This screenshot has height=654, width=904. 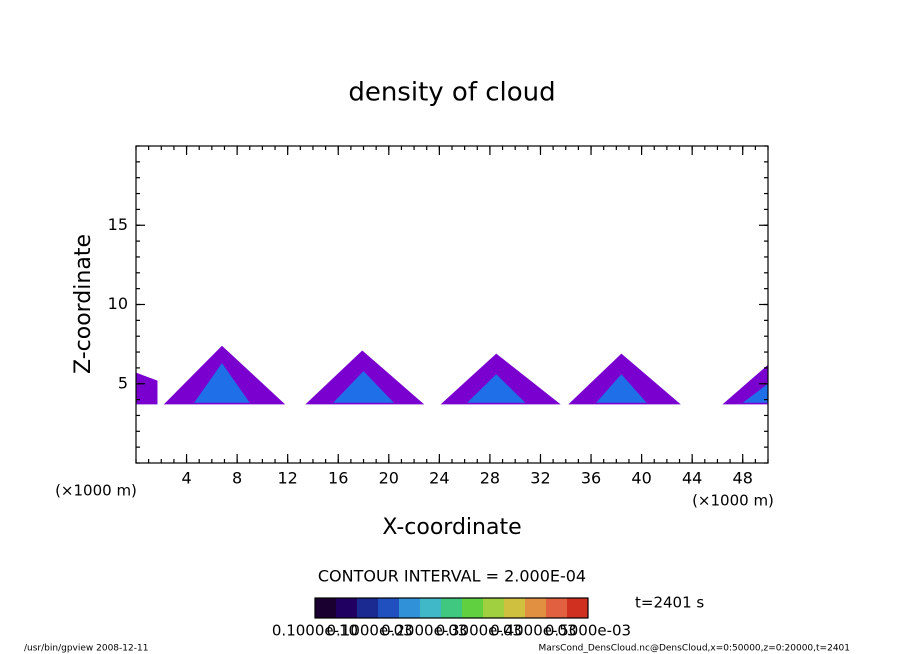 I want to click on colorbar-label: 0.3000e-03, so click(x=479, y=631).